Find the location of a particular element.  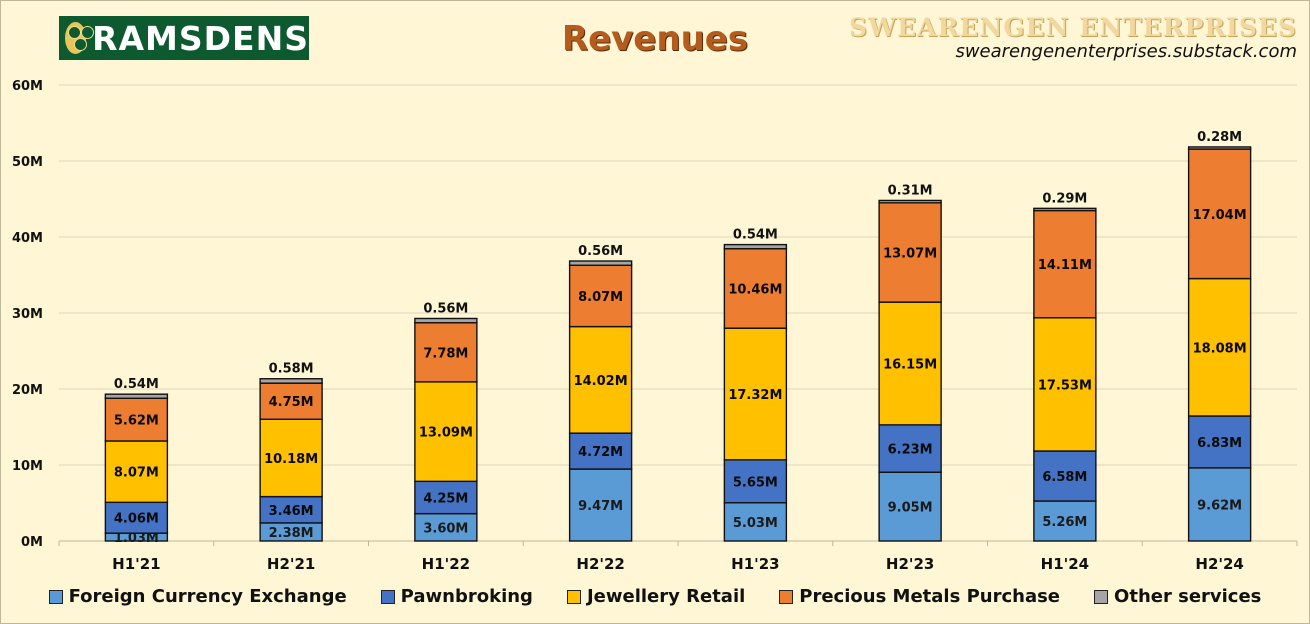

data-label: 0.28M is located at coordinates (1219, 137).